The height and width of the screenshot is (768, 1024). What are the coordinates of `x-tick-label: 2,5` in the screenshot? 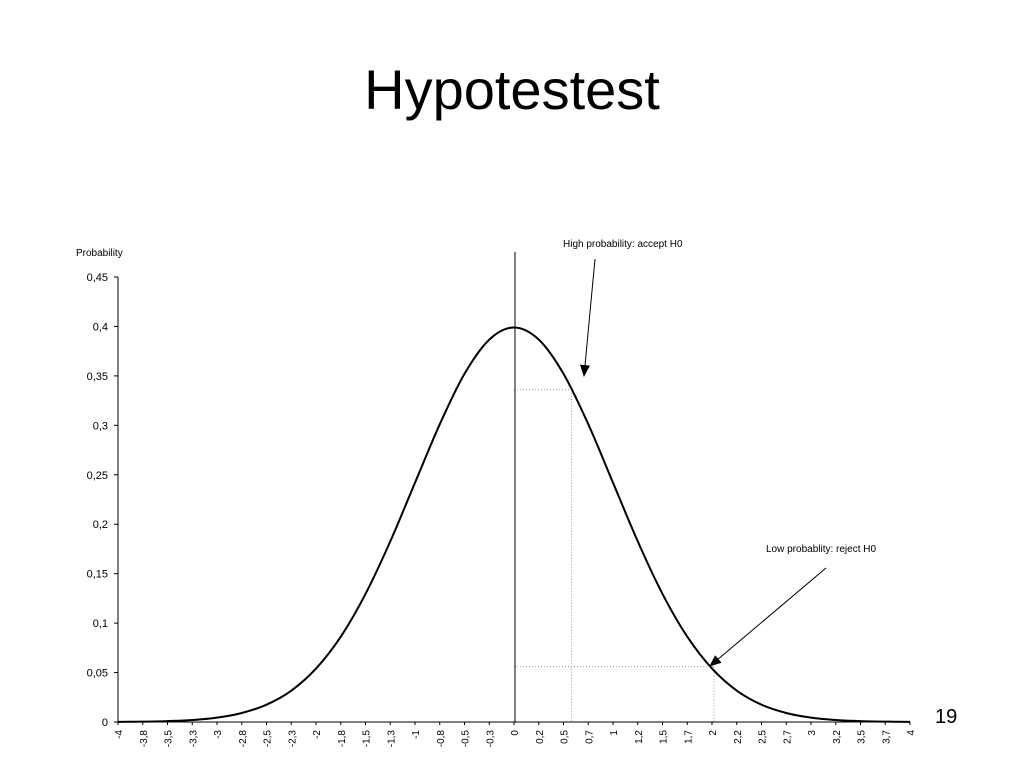 It's located at (763, 737).